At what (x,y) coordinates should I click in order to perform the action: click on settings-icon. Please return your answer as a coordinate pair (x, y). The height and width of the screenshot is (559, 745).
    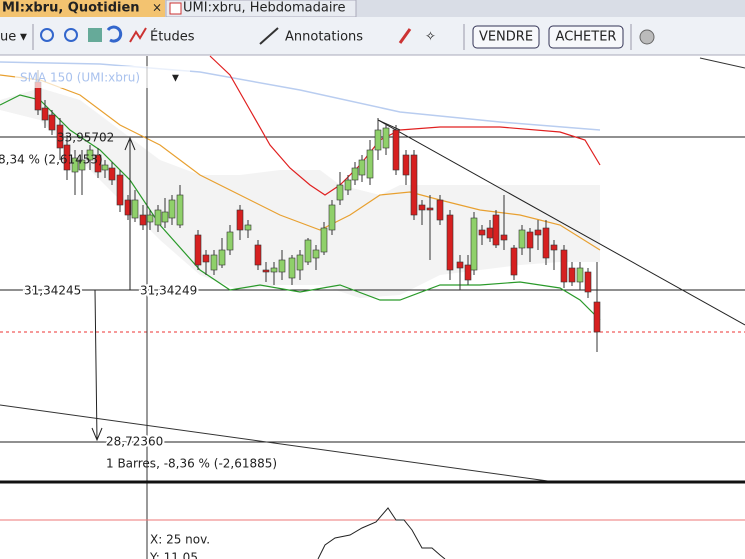
    Looking at the image, I should click on (647, 37).